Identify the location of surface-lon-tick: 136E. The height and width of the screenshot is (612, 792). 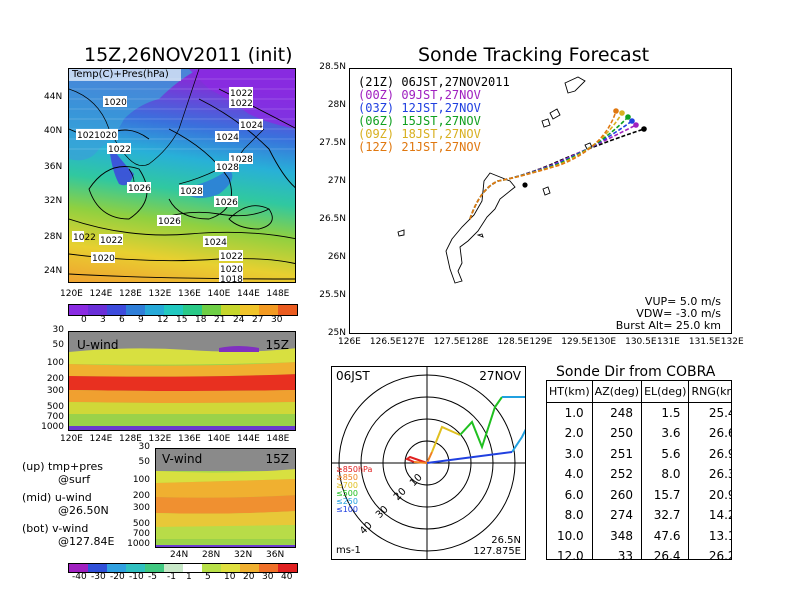
(189, 294).